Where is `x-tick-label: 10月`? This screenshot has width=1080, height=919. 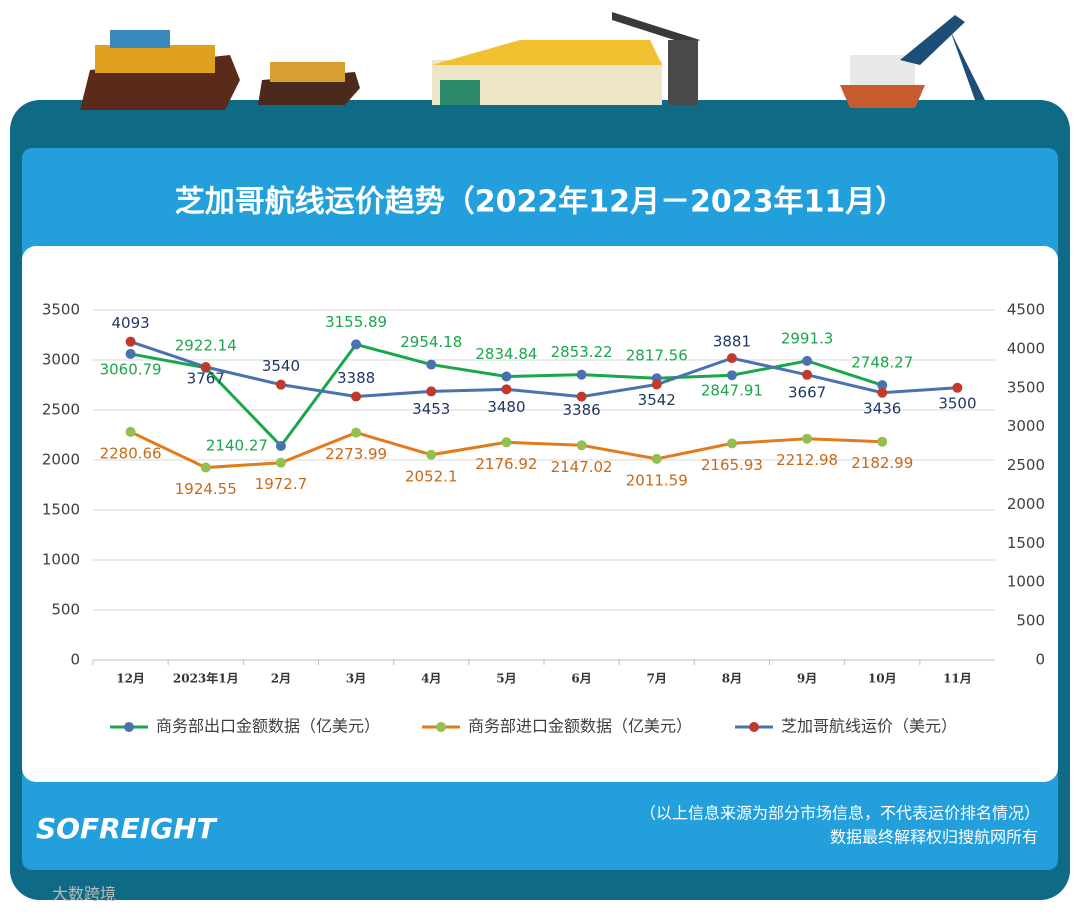 x-tick-label: 10月 is located at coordinates (882, 679).